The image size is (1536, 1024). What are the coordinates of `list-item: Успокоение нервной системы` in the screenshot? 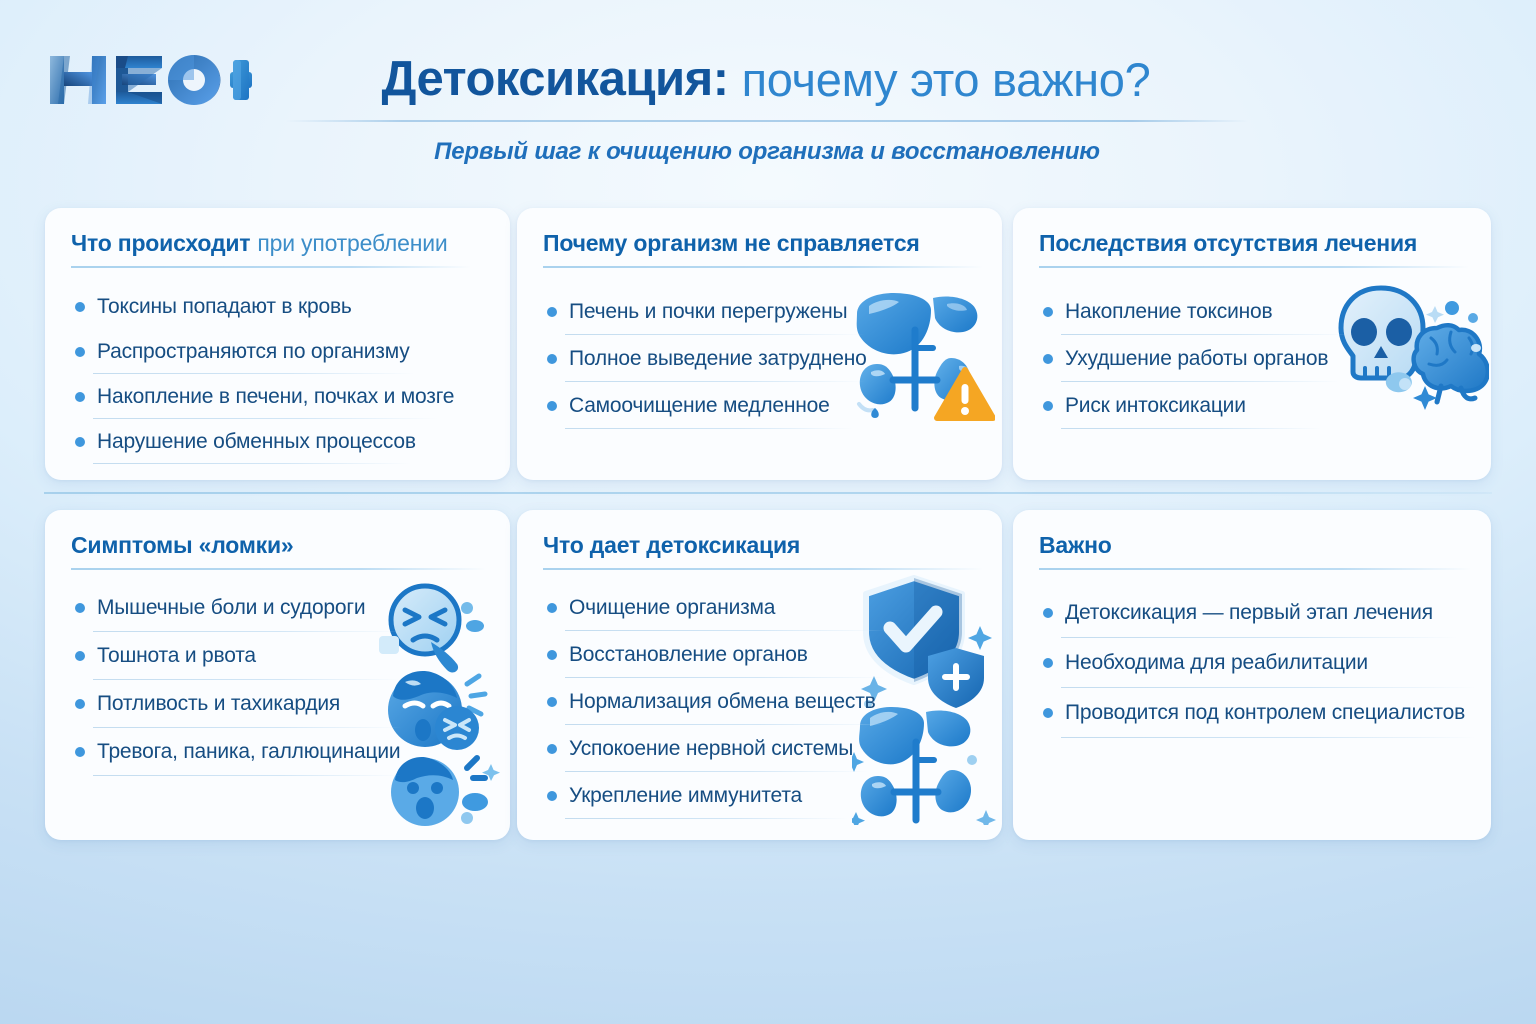 It's located at (709, 748).